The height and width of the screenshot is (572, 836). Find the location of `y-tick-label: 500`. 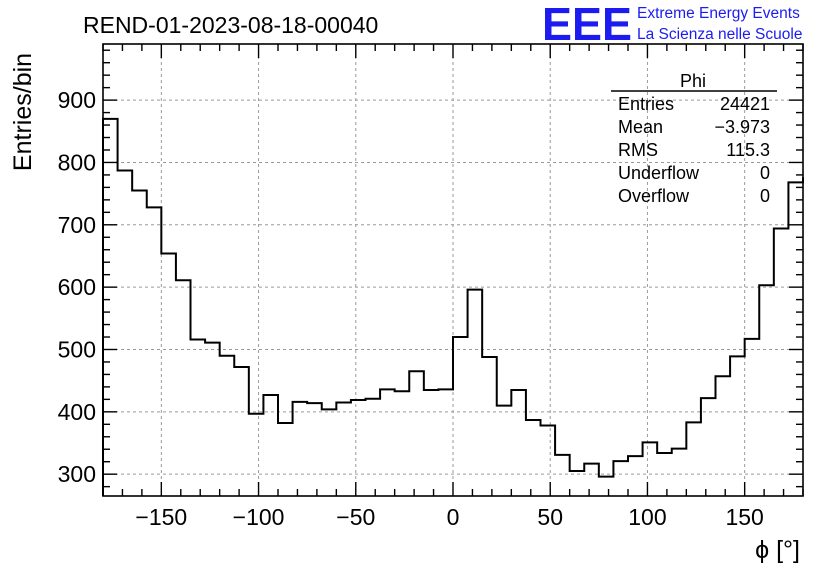

y-tick-label: 500 is located at coordinates (77, 349).